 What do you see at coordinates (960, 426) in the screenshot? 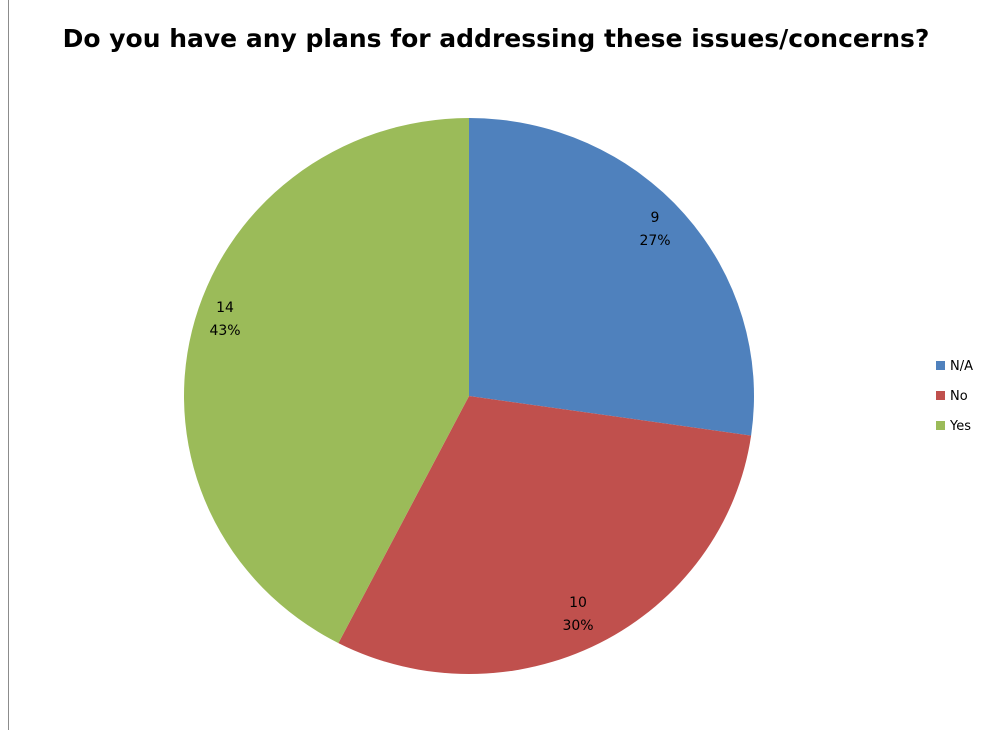
I see `legend-label: Yes` at bounding box center [960, 426].